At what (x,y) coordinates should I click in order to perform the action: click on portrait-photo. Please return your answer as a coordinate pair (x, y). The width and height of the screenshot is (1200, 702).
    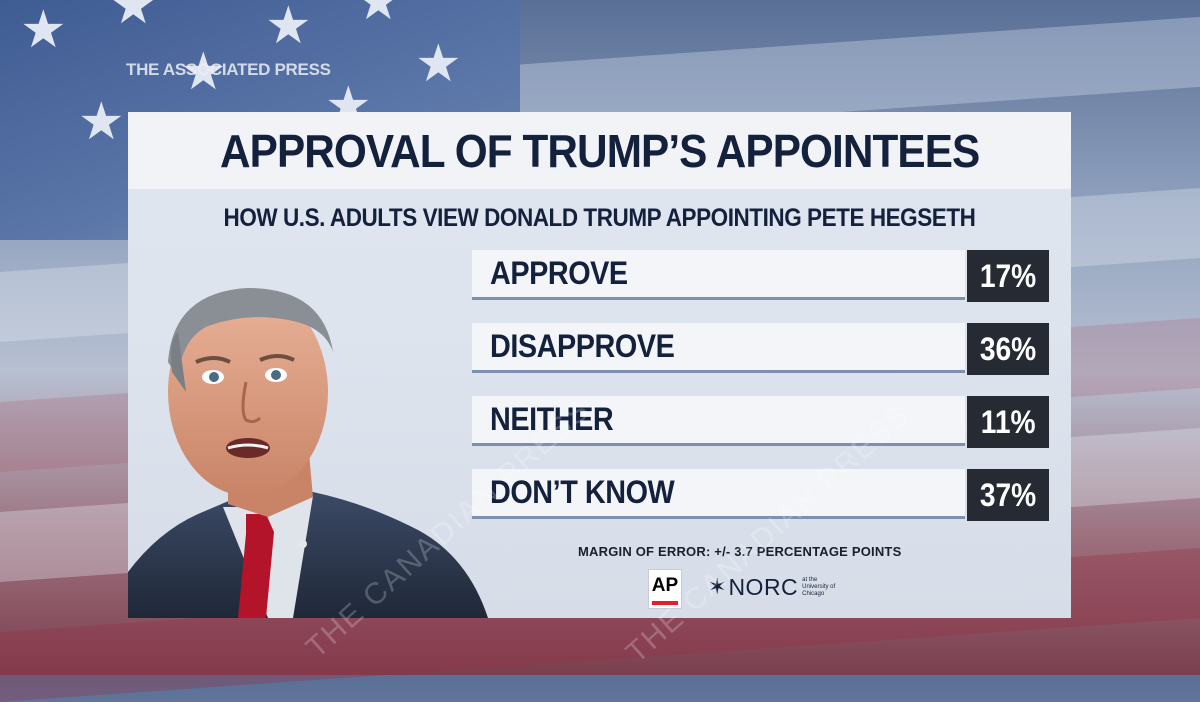
    Looking at the image, I should click on (308, 453).